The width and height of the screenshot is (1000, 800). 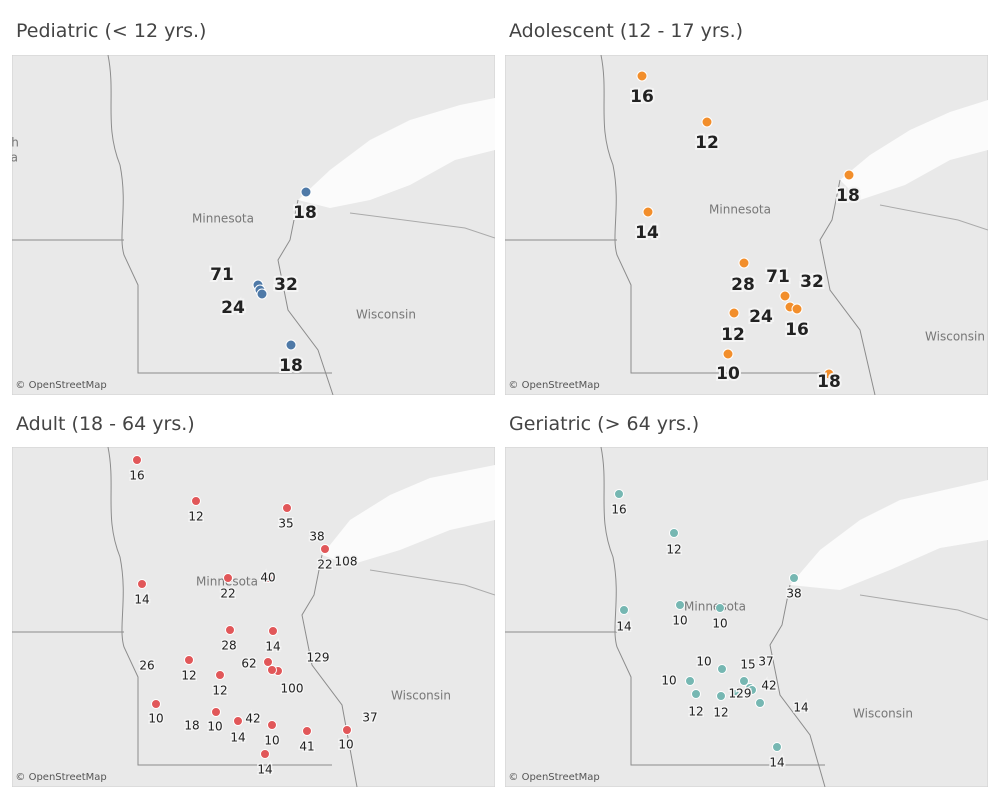 What do you see at coordinates (233, 308) in the screenshot?
I see `point-label: 24` at bounding box center [233, 308].